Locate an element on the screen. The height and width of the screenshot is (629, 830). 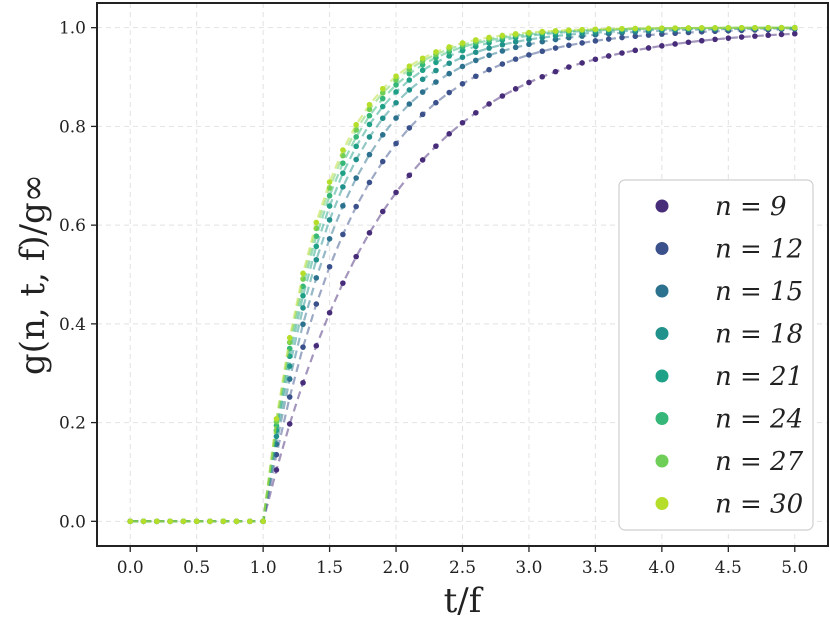
legend-label: n = 15 is located at coordinates (759, 292).